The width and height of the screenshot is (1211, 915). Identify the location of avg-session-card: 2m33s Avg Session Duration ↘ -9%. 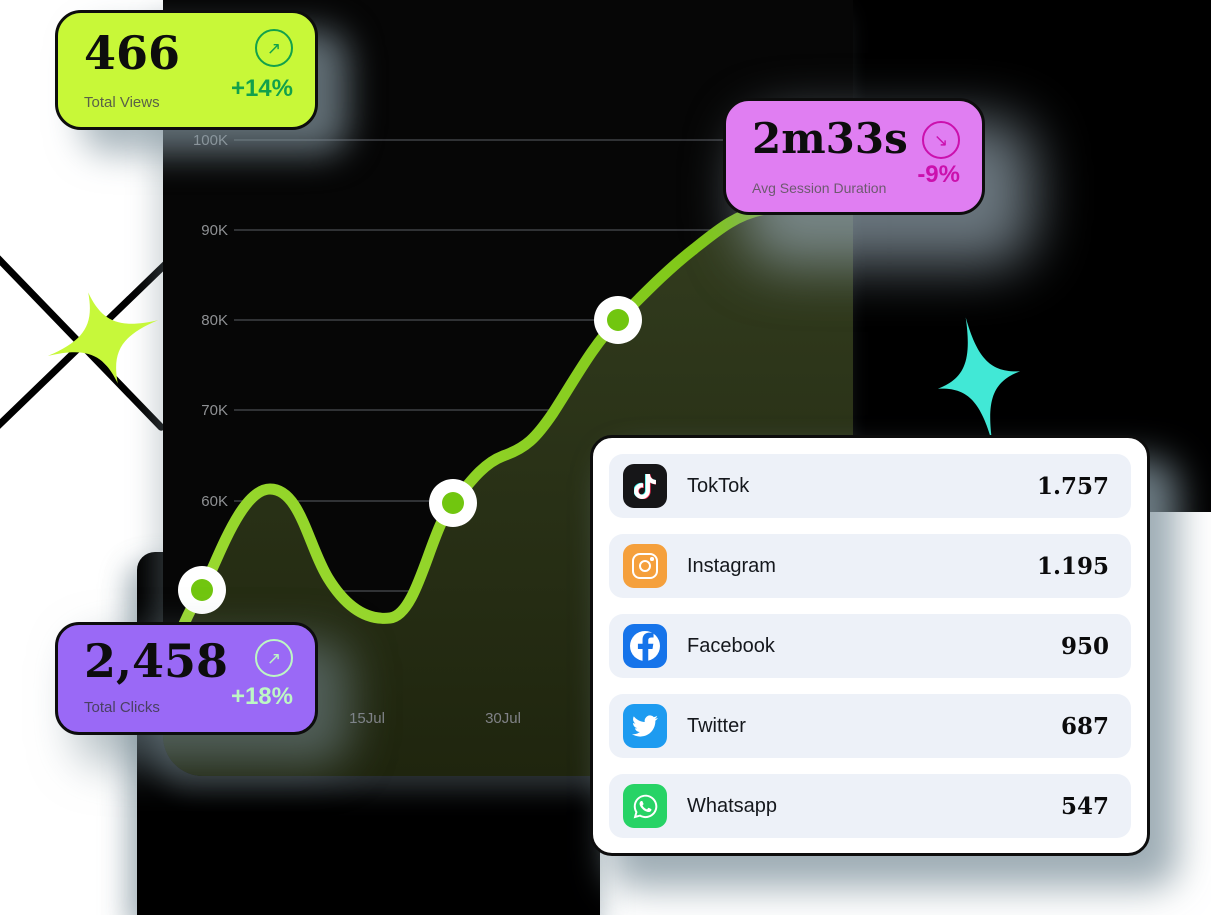
(854, 156).